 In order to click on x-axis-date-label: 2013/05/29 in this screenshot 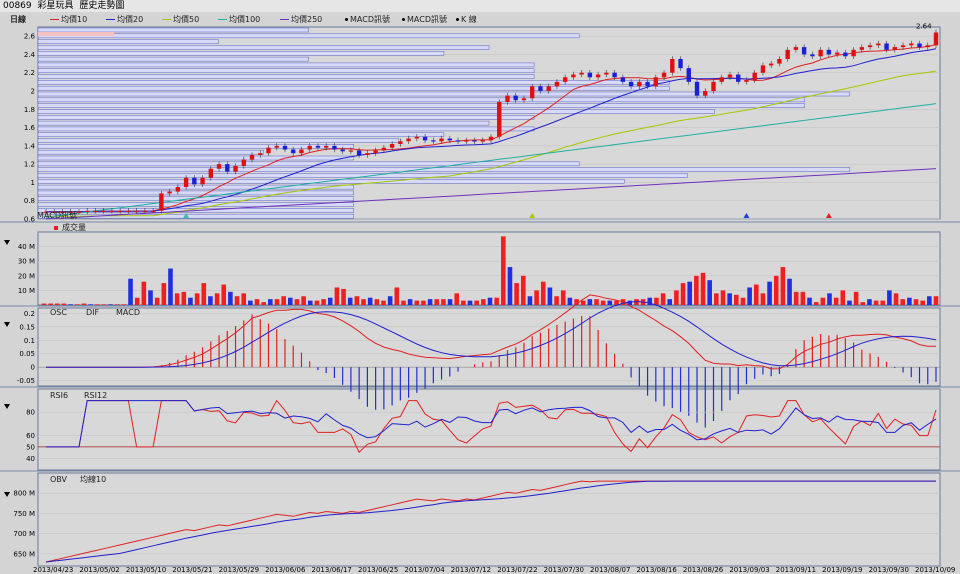, I will do `click(239, 570)`.